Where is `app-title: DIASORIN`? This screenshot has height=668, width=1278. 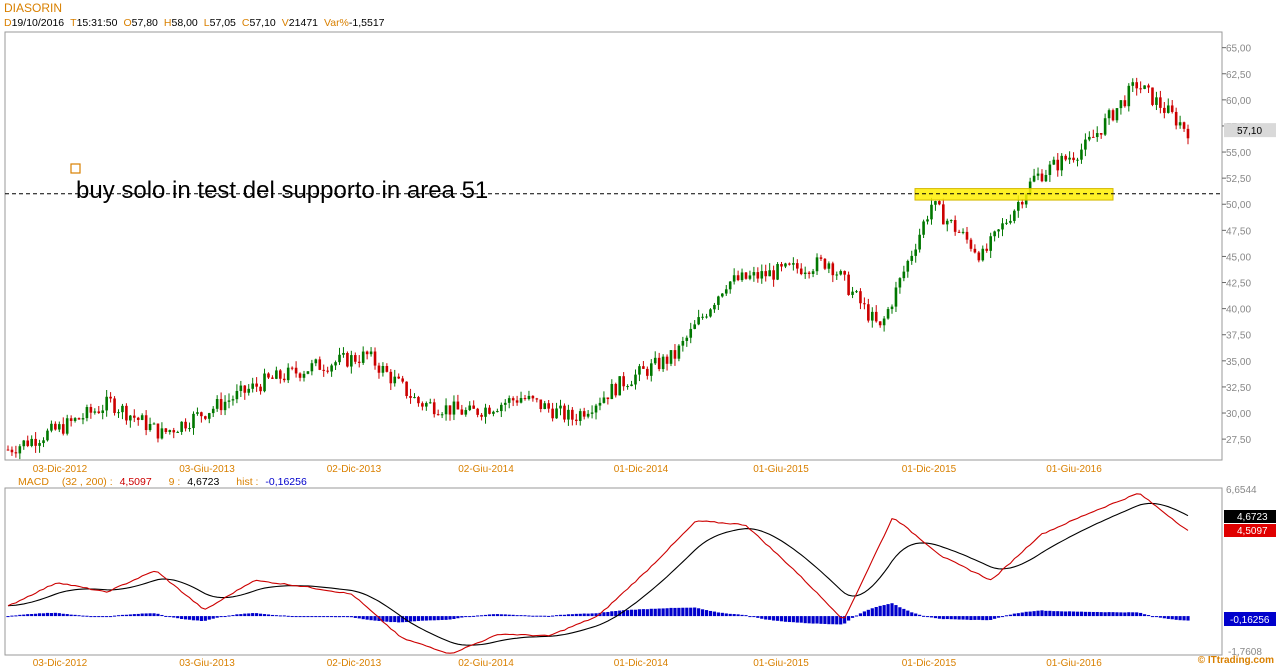 app-title: DIASORIN is located at coordinates (33, 8).